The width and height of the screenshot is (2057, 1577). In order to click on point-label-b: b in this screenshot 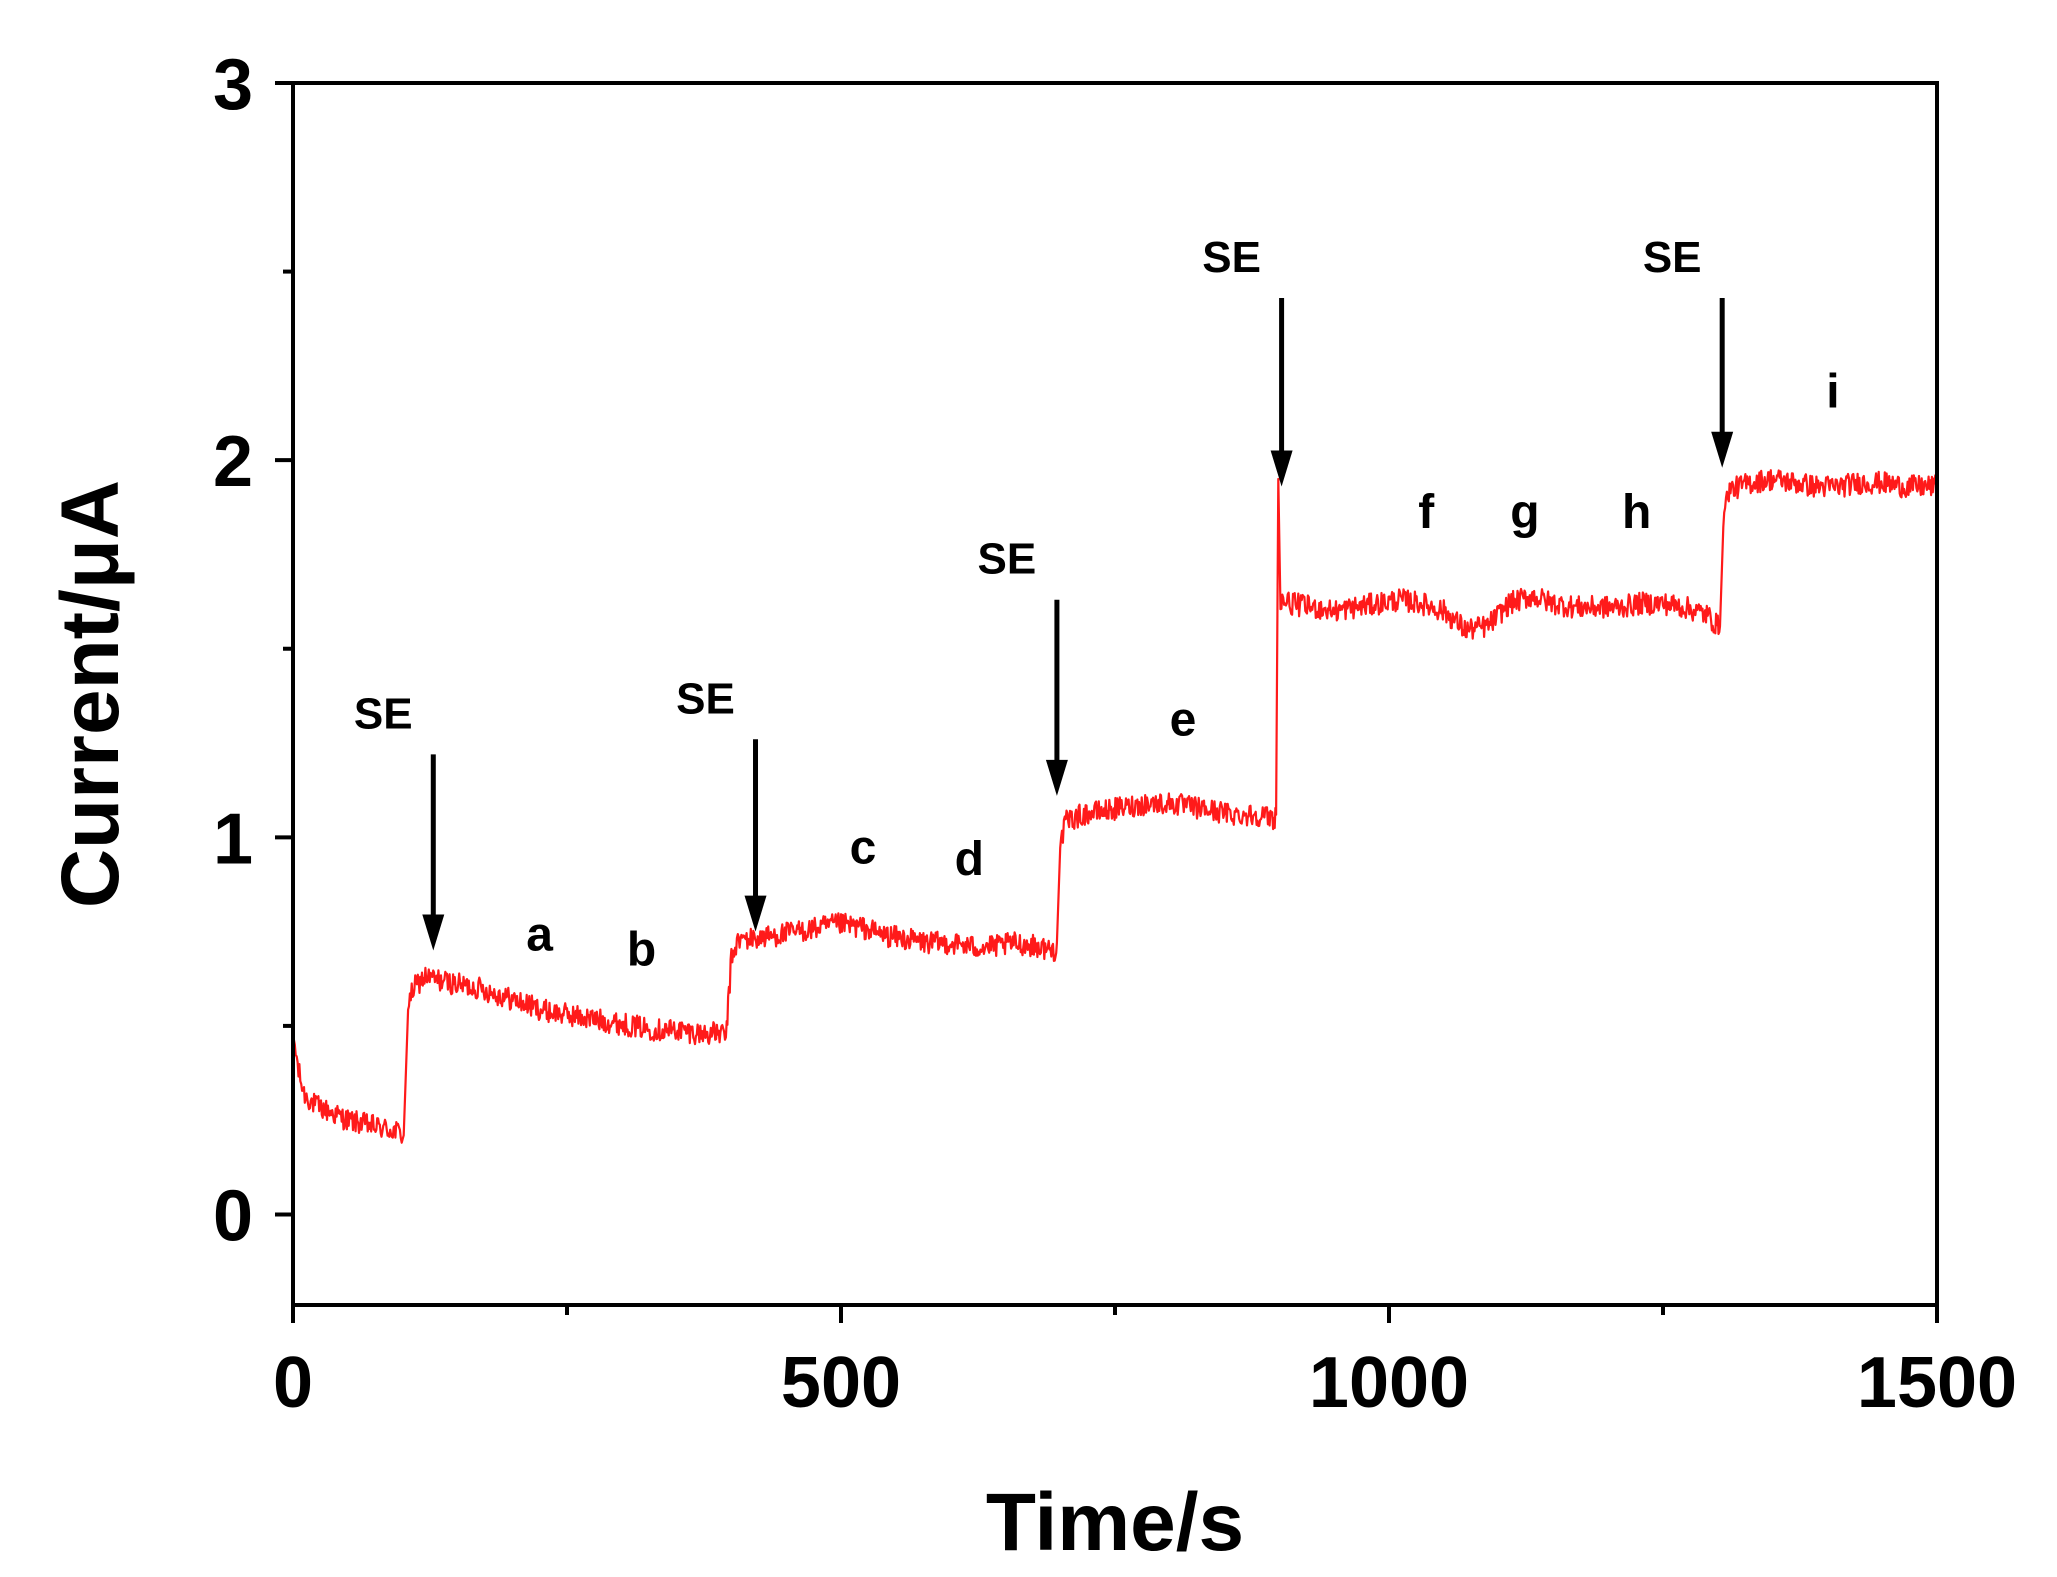, I will do `click(641, 950)`.